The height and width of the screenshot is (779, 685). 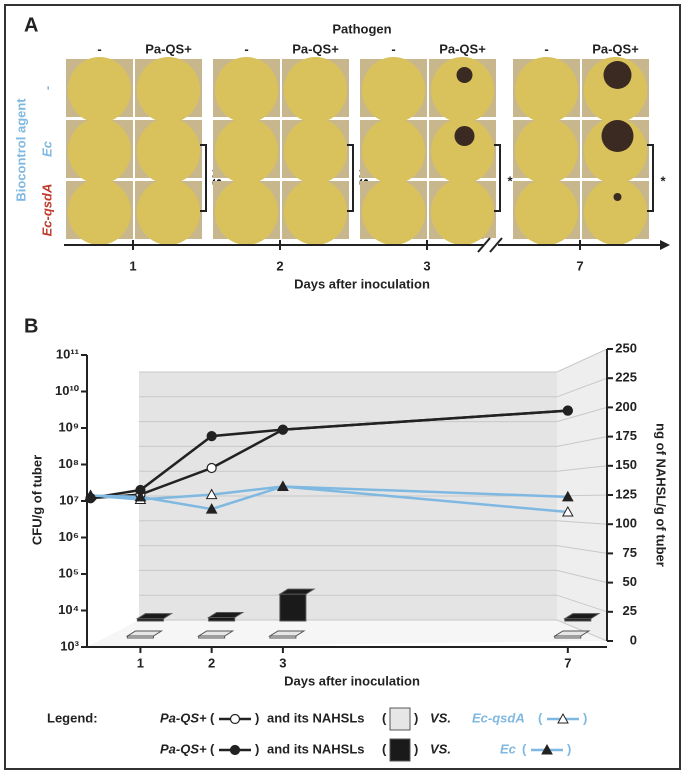 What do you see at coordinates (361, 28) in the screenshot?
I see `pathogen-title: Pathogen` at bounding box center [361, 28].